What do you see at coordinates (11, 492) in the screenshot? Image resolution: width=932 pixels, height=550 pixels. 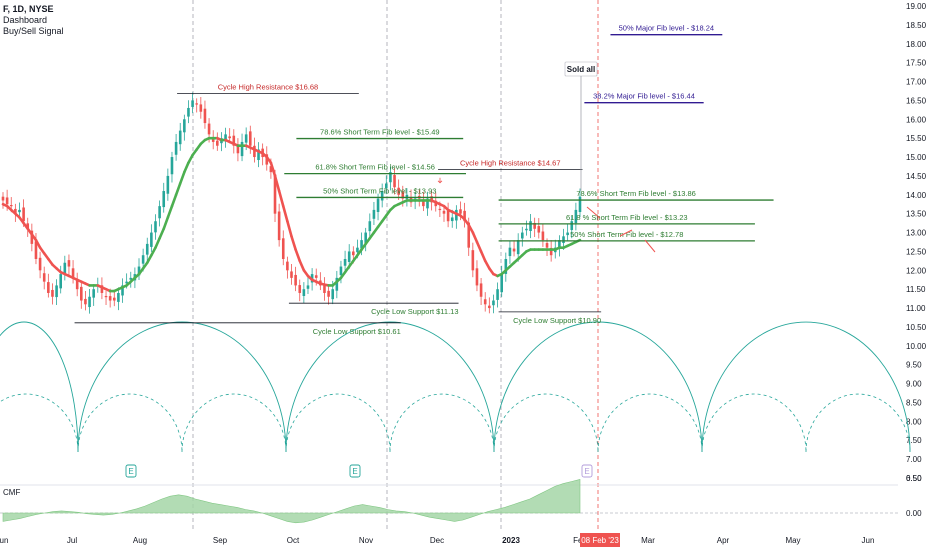 I see `cmf-title: CMF` at bounding box center [11, 492].